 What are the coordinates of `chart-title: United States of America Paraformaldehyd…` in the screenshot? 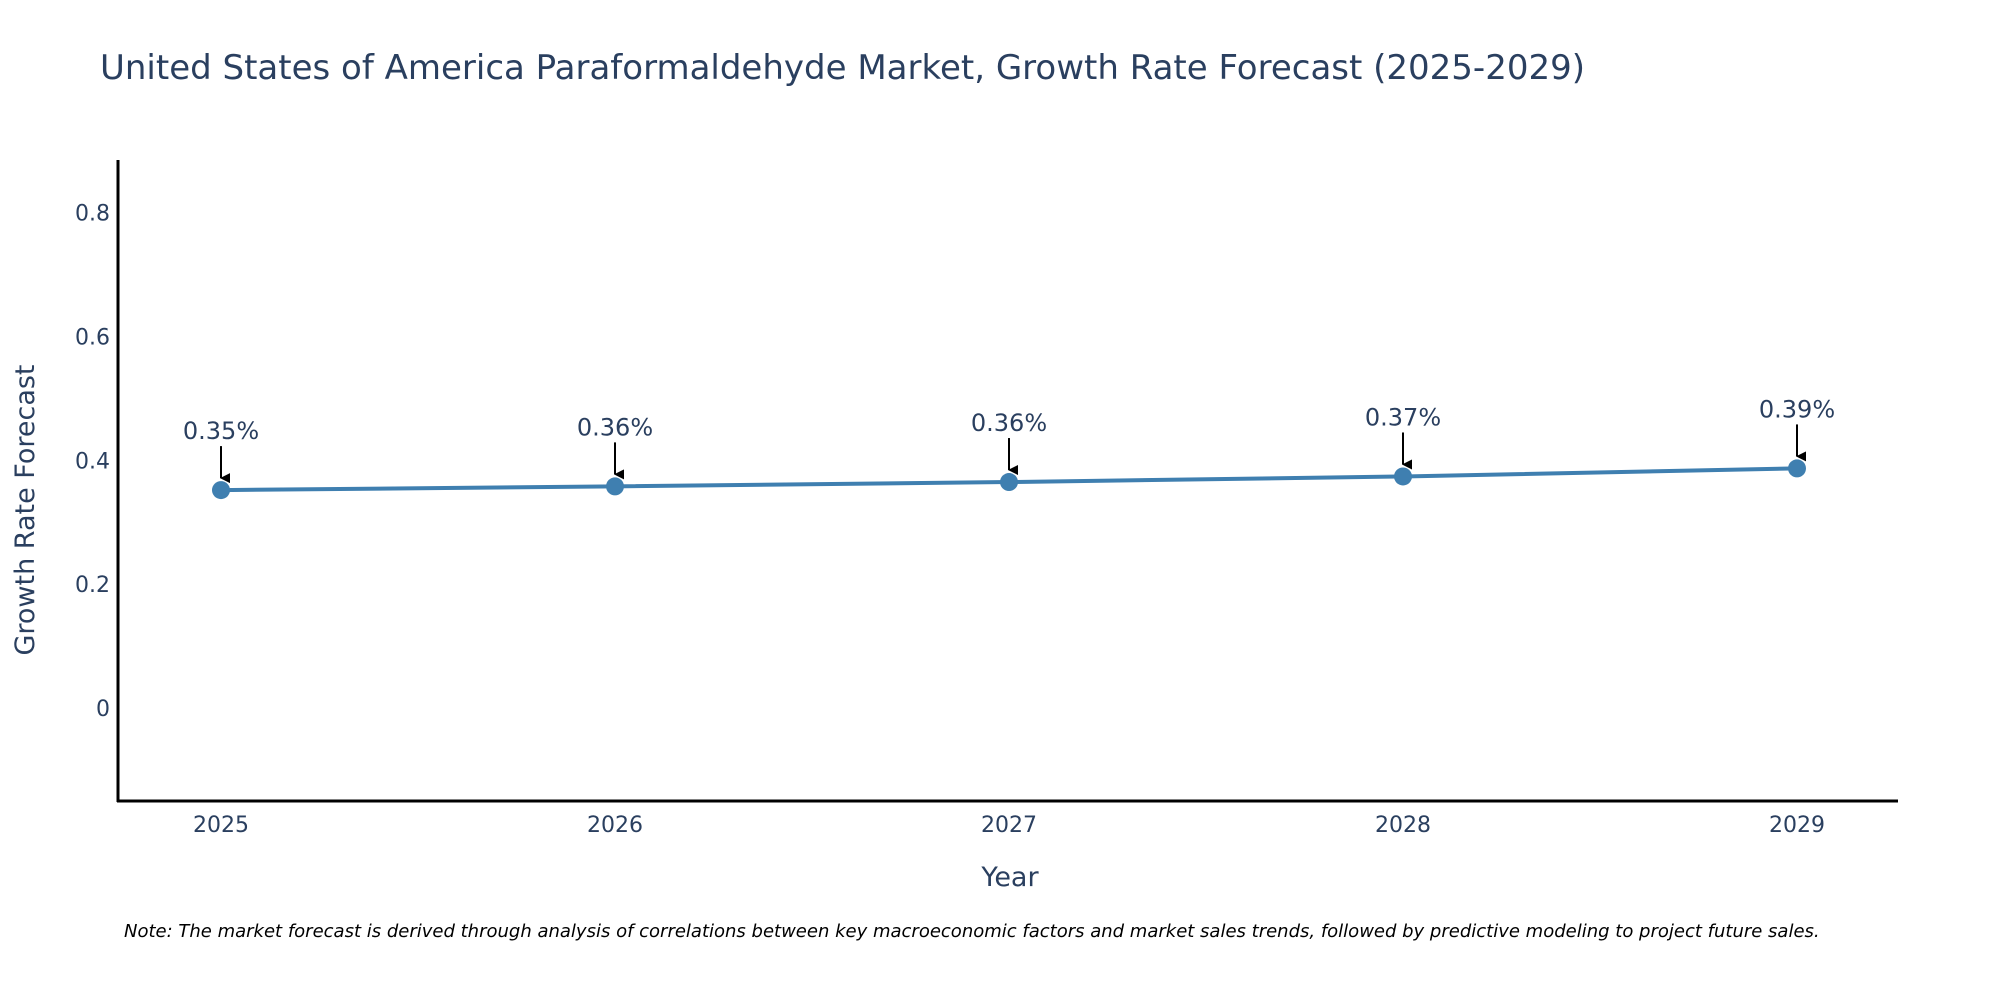 It's located at (842, 68).